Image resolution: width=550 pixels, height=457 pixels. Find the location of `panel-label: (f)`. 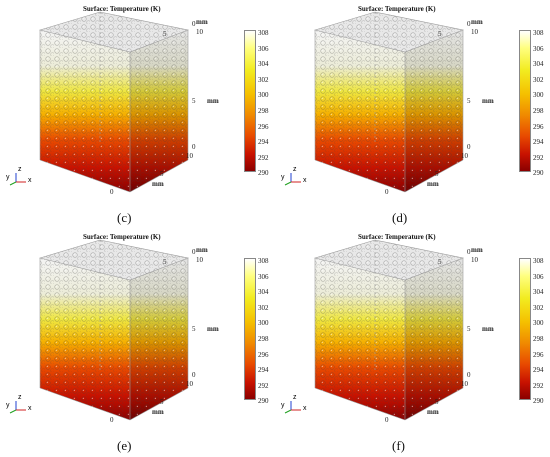

panel-label: (f) is located at coordinates (398, 445).